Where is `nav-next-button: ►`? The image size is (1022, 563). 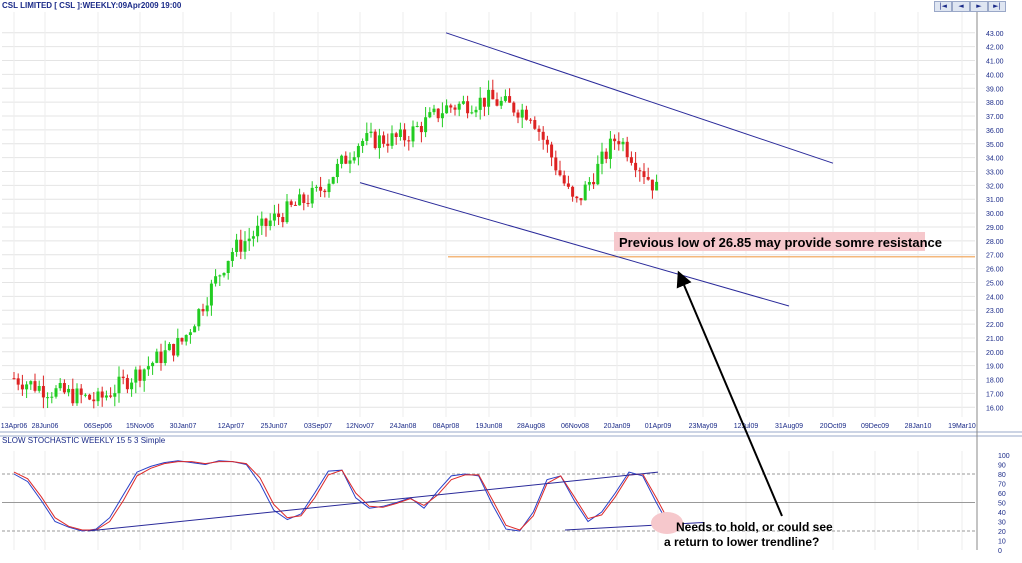 nav-next-button: ► is located at coordinates (979, 6).